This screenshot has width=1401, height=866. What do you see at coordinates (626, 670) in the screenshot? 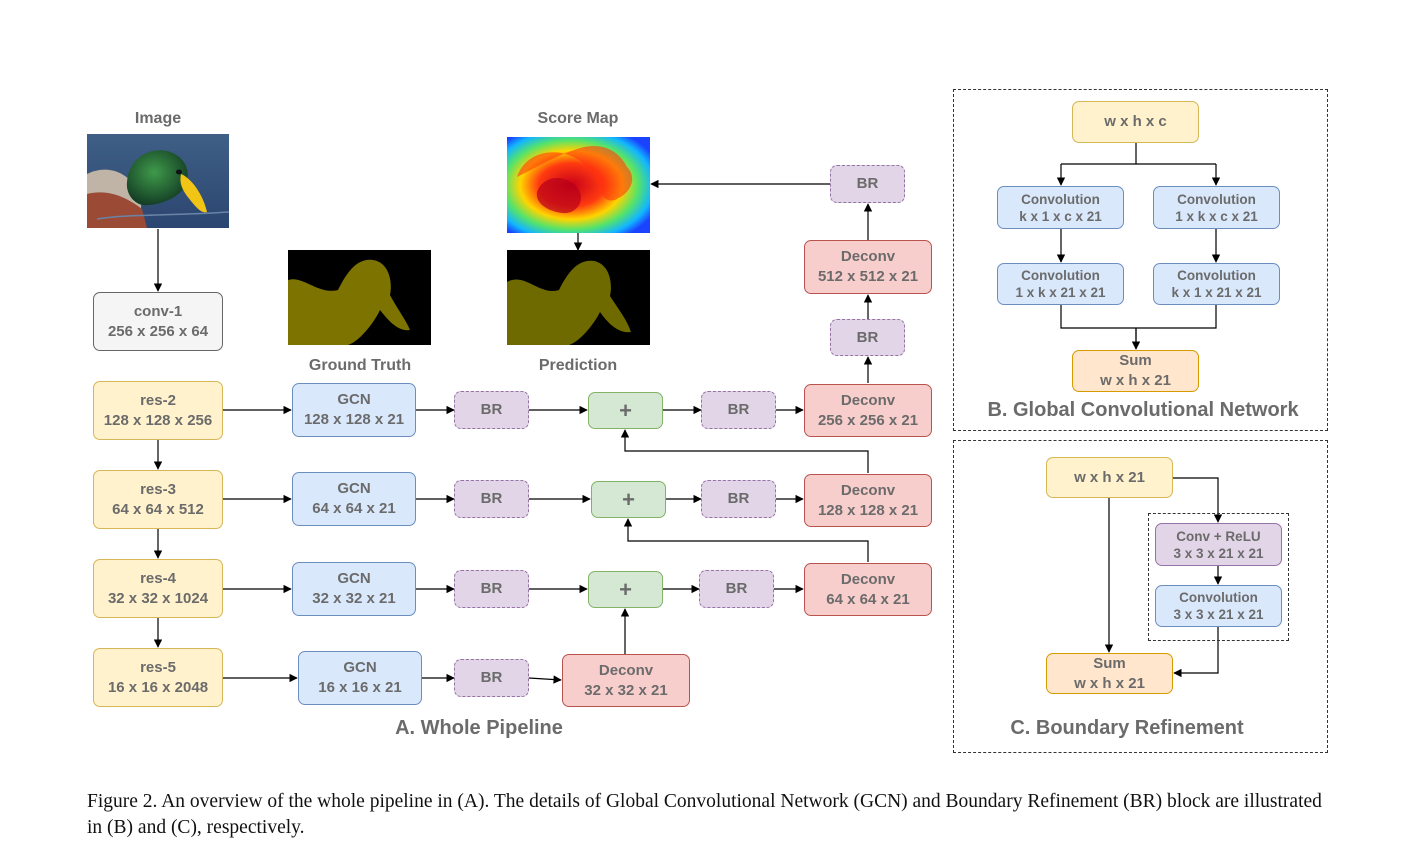
I see `deconv-32-title: Deconv` at bounding box center [626, 670].